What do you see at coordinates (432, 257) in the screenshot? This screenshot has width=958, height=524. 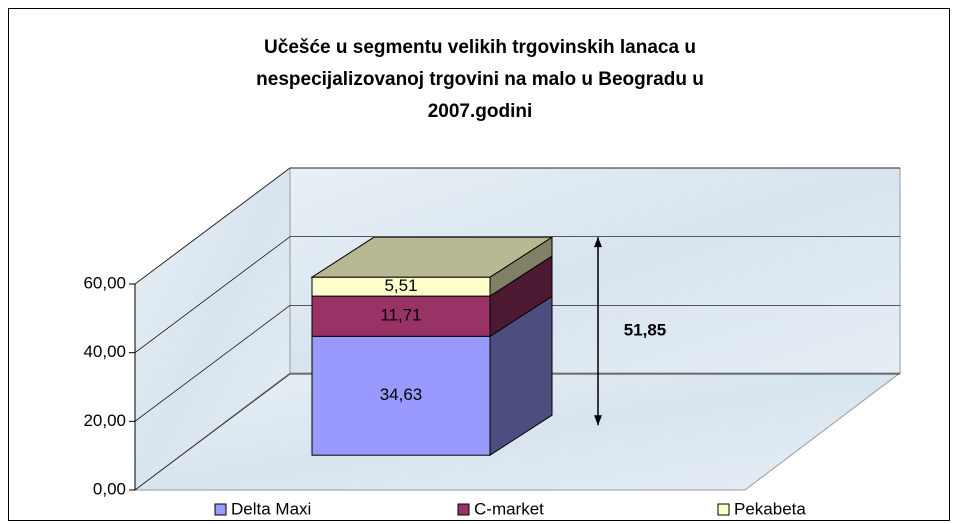 I see `bar-top` at bounding box center [432, 257].